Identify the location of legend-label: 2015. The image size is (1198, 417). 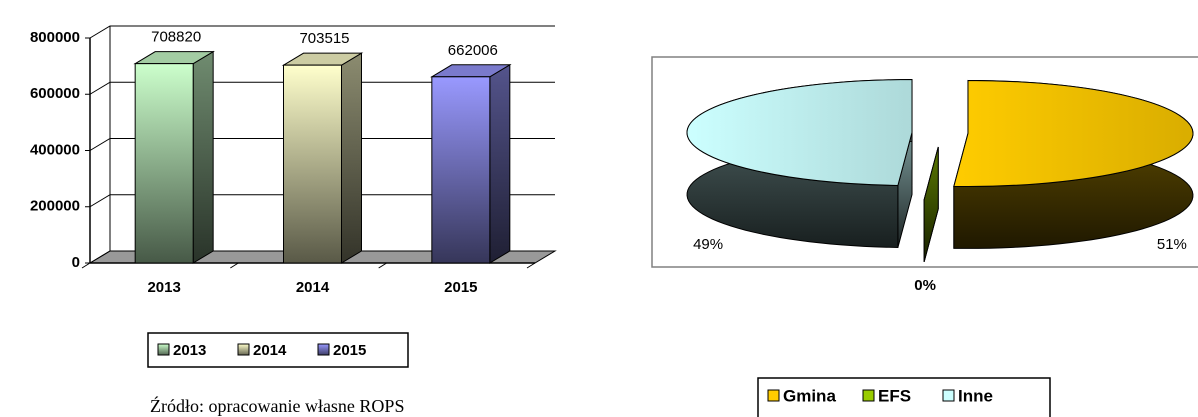
(349, 350).